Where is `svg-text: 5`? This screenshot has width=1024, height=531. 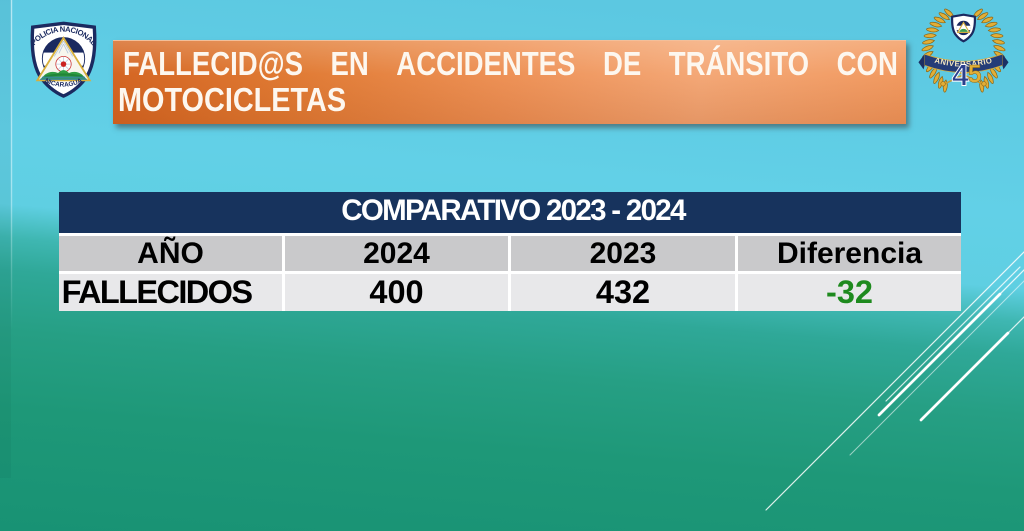
svg-text: 5 is located at coordinates (975, 75).